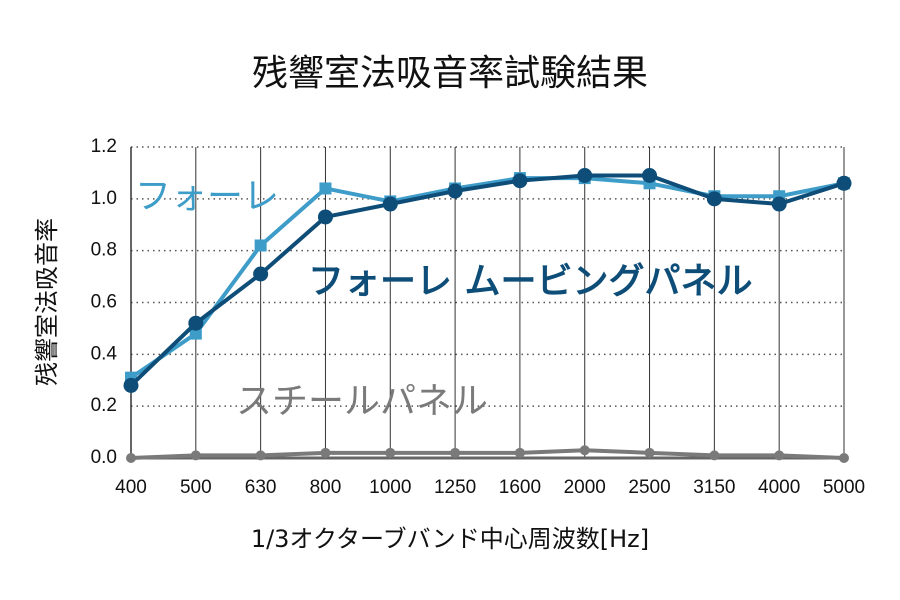 The image size is (900, 600). I want to click on x-tick-label: 5000, so click(844, 487).